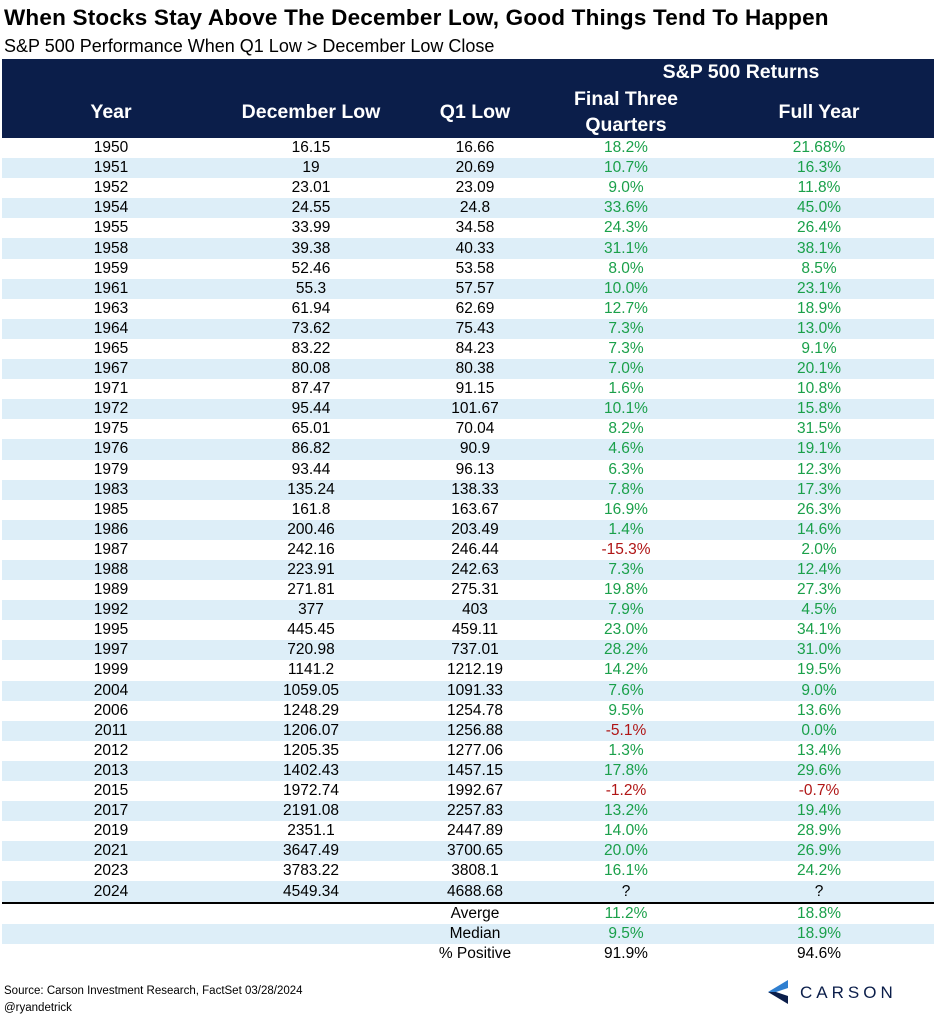 The height and width of the screenshot is (1018, 936). Describe the element at coordinates (111, 570) in the screenshot. I see `year-cell: 1988` at that location.